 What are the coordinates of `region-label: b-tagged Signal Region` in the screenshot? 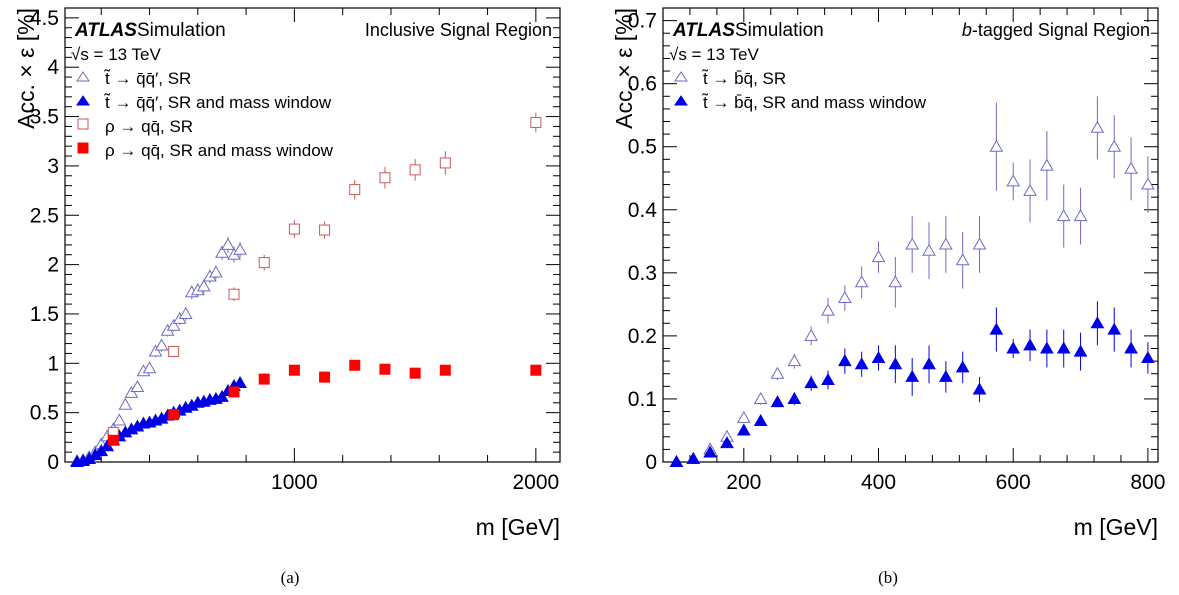 It's located at (1056, 30).